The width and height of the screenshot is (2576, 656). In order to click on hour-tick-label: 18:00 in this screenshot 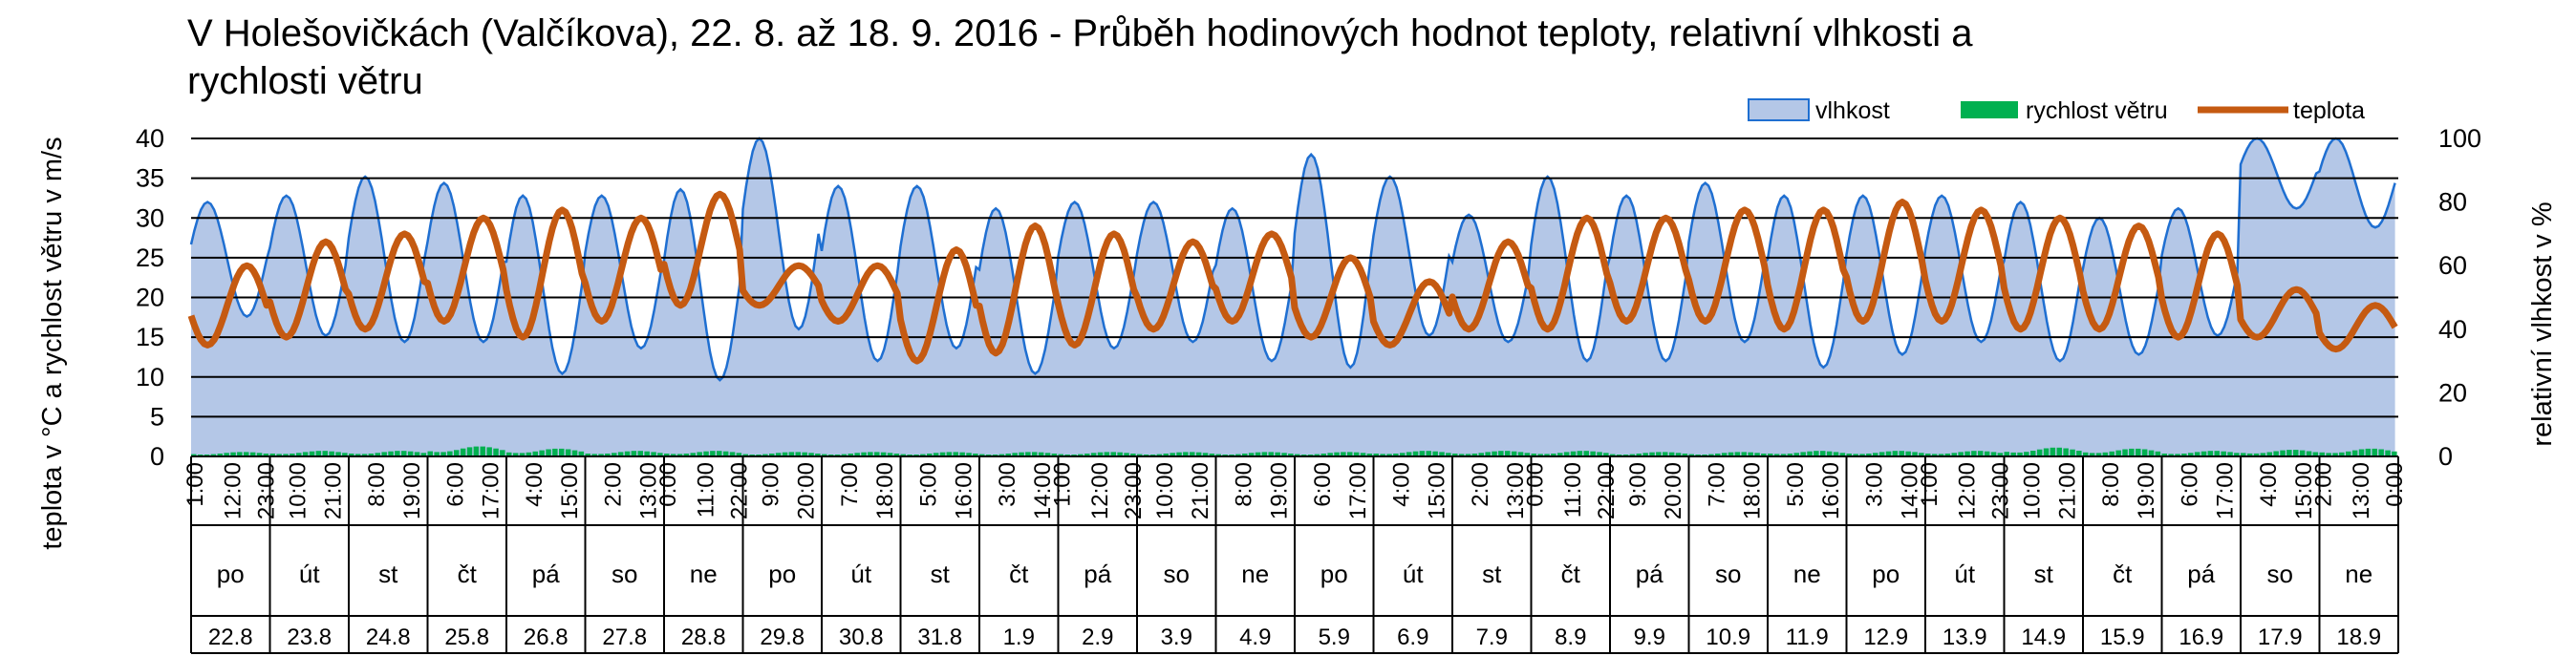, I will do `click(1753, 490)`.